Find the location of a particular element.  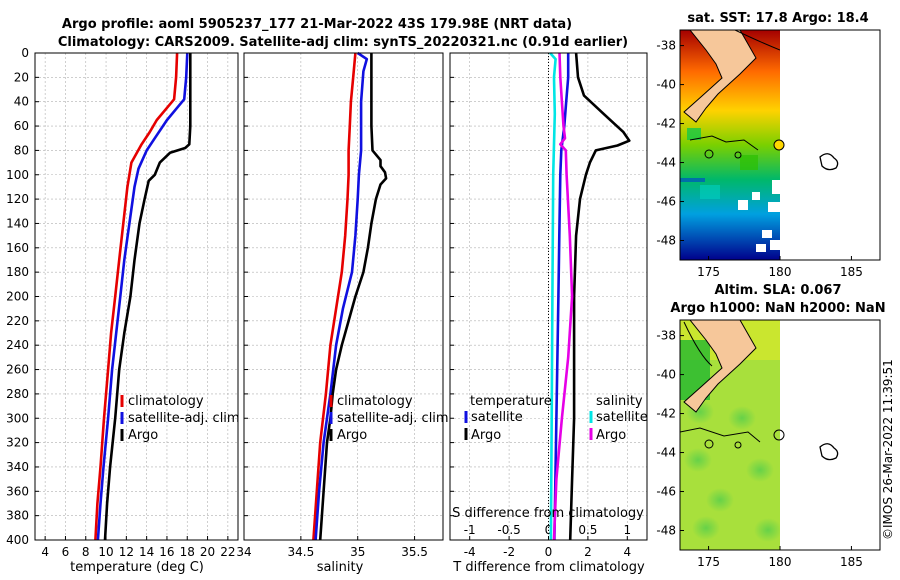

legend-title-salinity: salinity is located at coordinates (619, 401).